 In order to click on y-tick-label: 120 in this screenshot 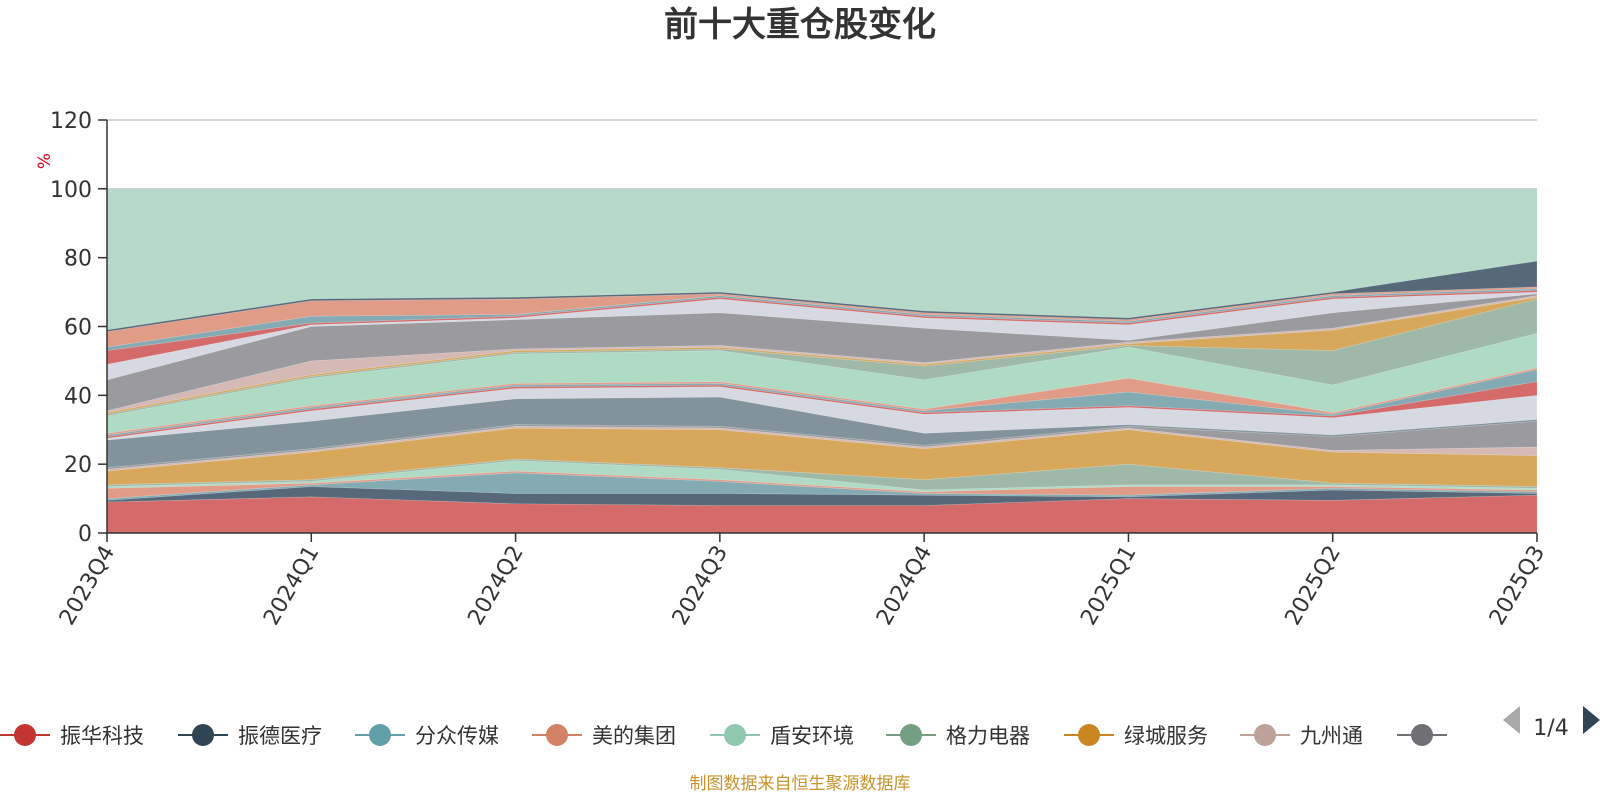, I will do `click(71, 121)`.